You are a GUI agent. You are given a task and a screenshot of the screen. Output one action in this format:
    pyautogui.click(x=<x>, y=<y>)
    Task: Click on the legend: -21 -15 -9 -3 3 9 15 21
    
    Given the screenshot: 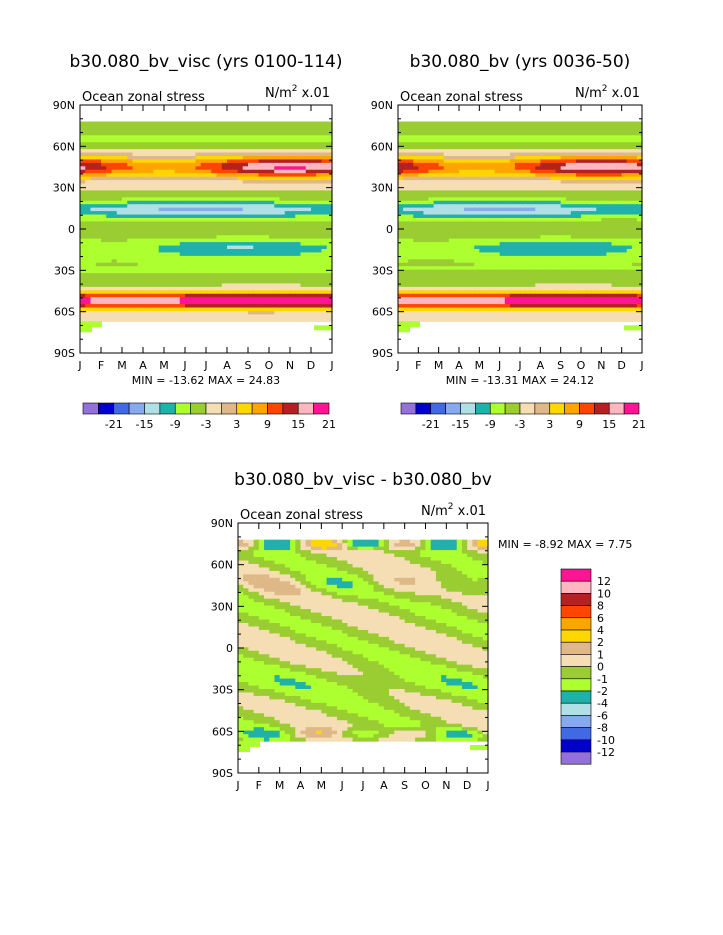 What is the action you would take?
    pyautogui.click(x=209, y=416)
    